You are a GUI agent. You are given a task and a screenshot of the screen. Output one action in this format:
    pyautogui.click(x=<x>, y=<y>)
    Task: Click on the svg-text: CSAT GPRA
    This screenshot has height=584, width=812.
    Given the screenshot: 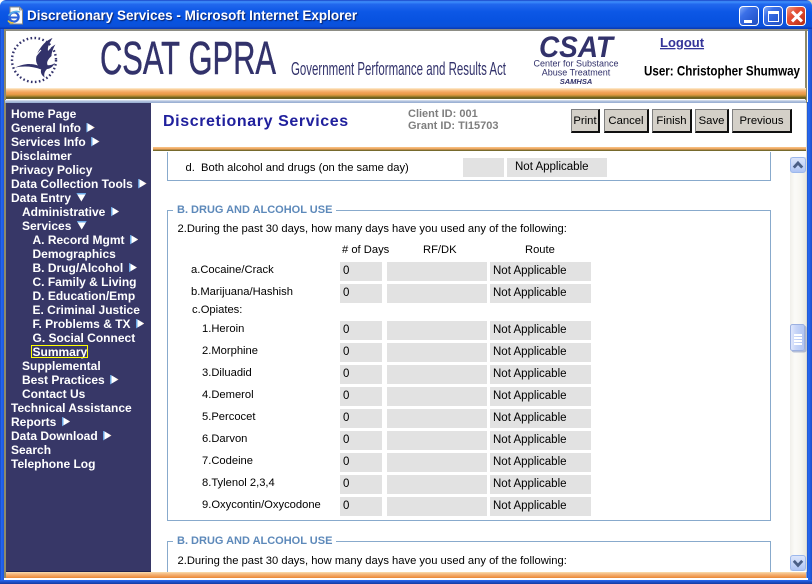 What is the action you would take?
    pyautogui.click(x=188, y=58)
    